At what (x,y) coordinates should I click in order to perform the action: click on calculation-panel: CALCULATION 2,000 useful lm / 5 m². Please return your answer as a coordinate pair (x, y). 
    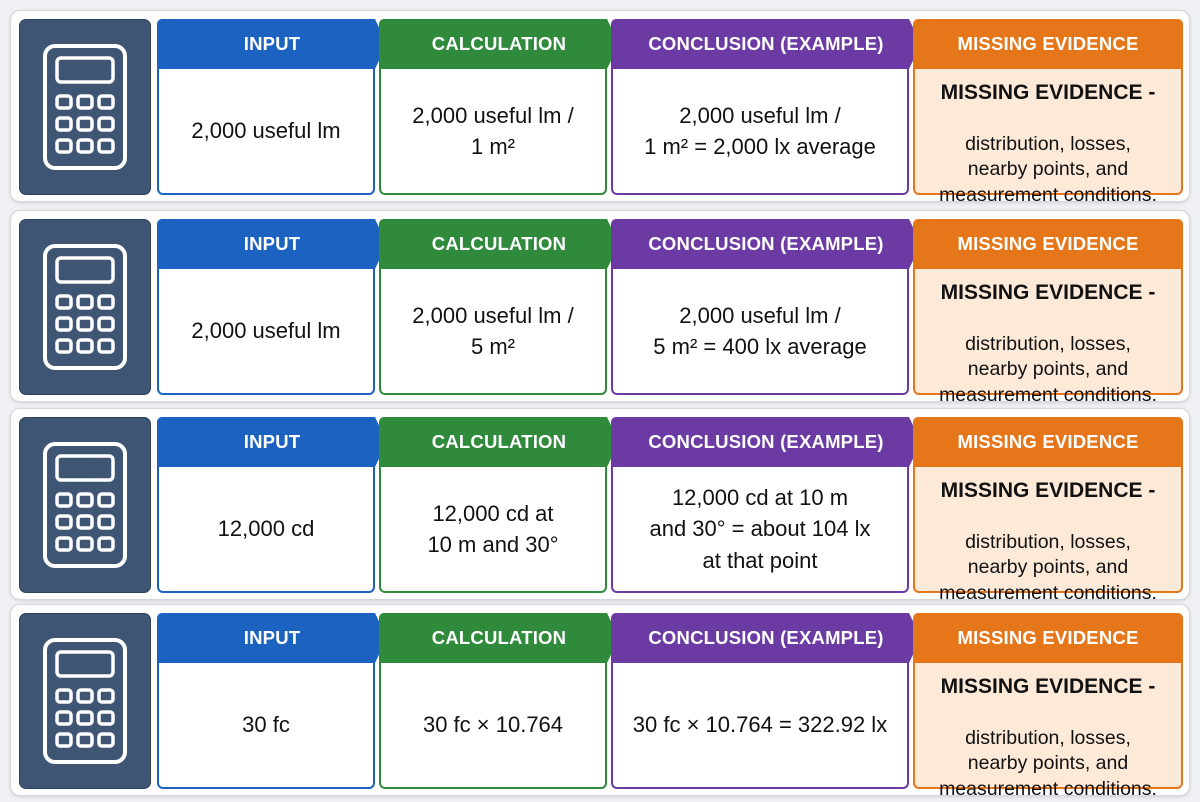
    Looking at the image, I should click on (493, 307).